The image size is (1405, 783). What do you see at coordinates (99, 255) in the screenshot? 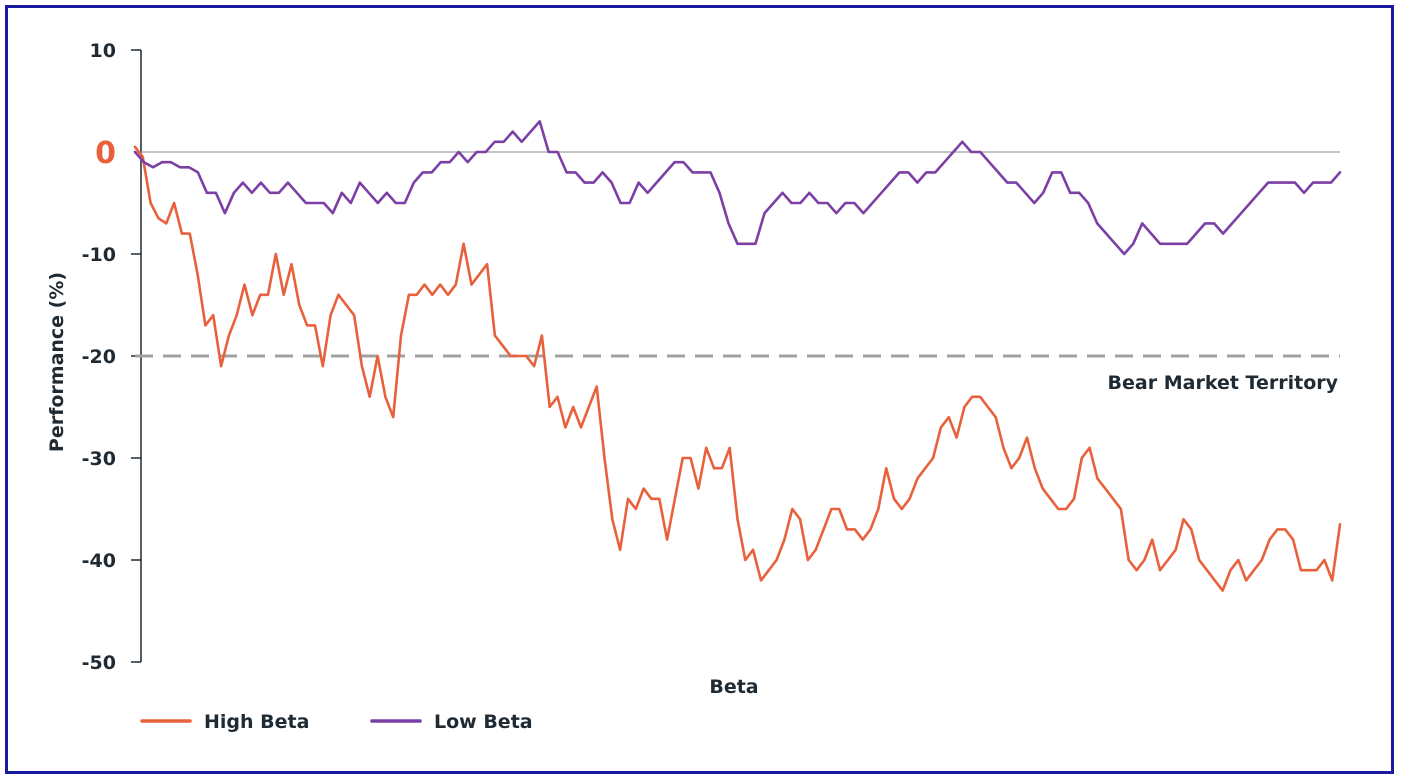
I see `y-tick-label: -10` at bounding box center [99, 255].